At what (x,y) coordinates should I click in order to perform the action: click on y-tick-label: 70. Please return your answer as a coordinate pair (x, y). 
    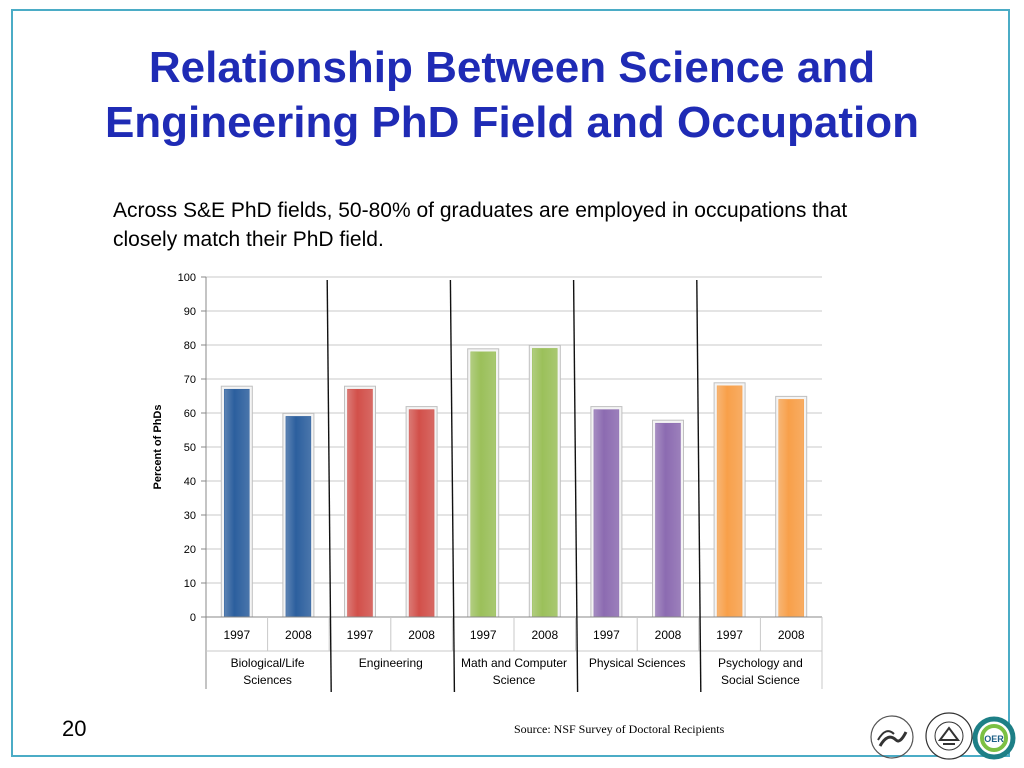
    Looking at the image, I should click on (190, 380).